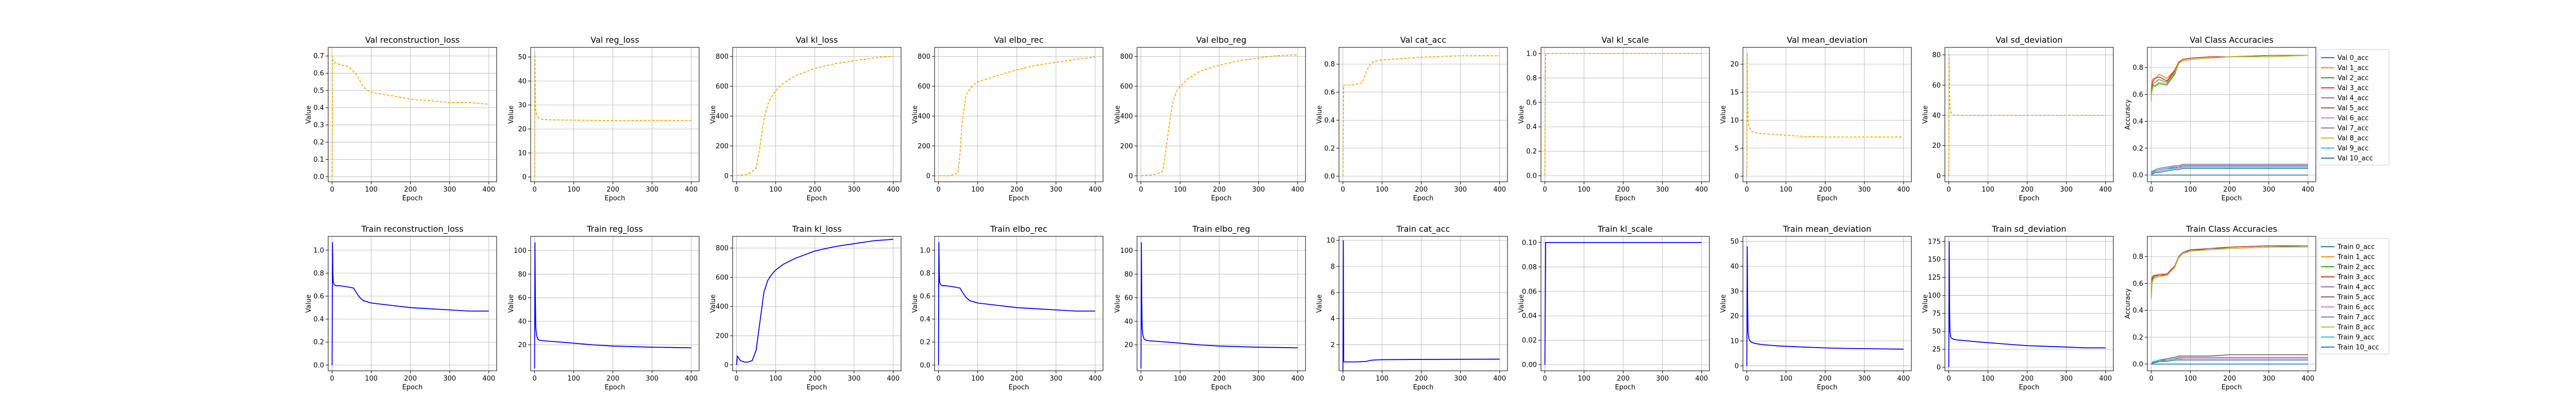 The height and width of the screenshot is (412, 2576). What do you see at coordinates (1531, 54) in the screenshot?
I see `y-tick-label: 1.0` at bounding box center [1531, 54].